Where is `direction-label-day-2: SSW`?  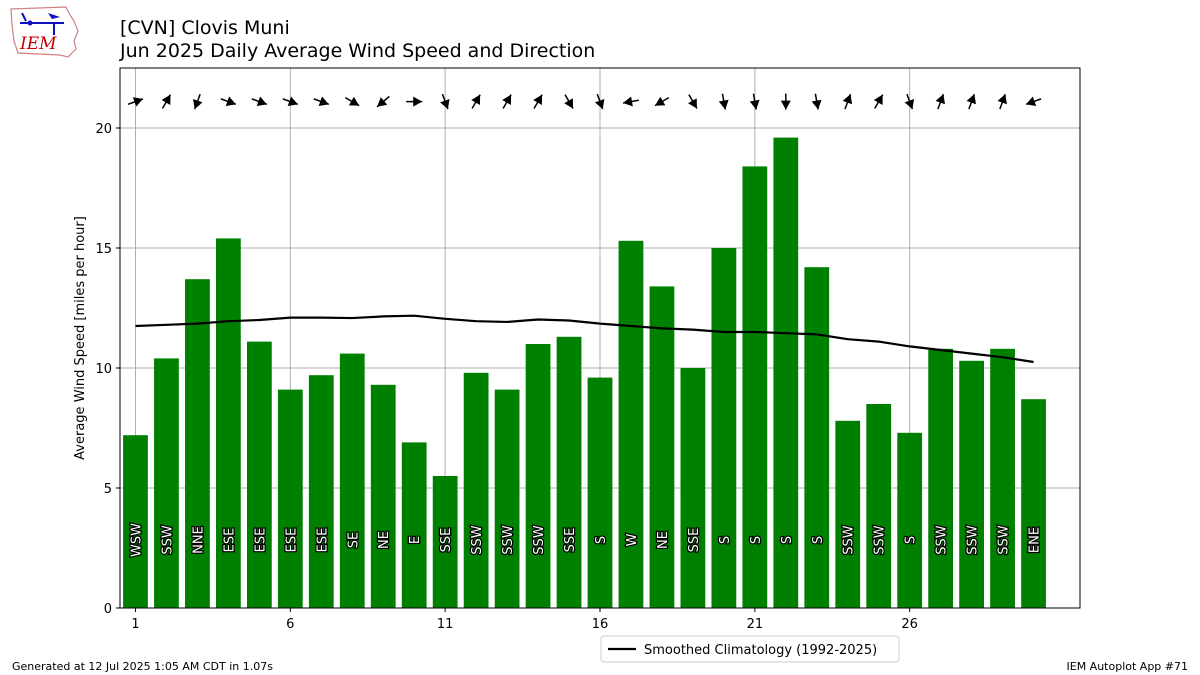
direction-label-day-2: SSW is located at coordinates (167, 540).